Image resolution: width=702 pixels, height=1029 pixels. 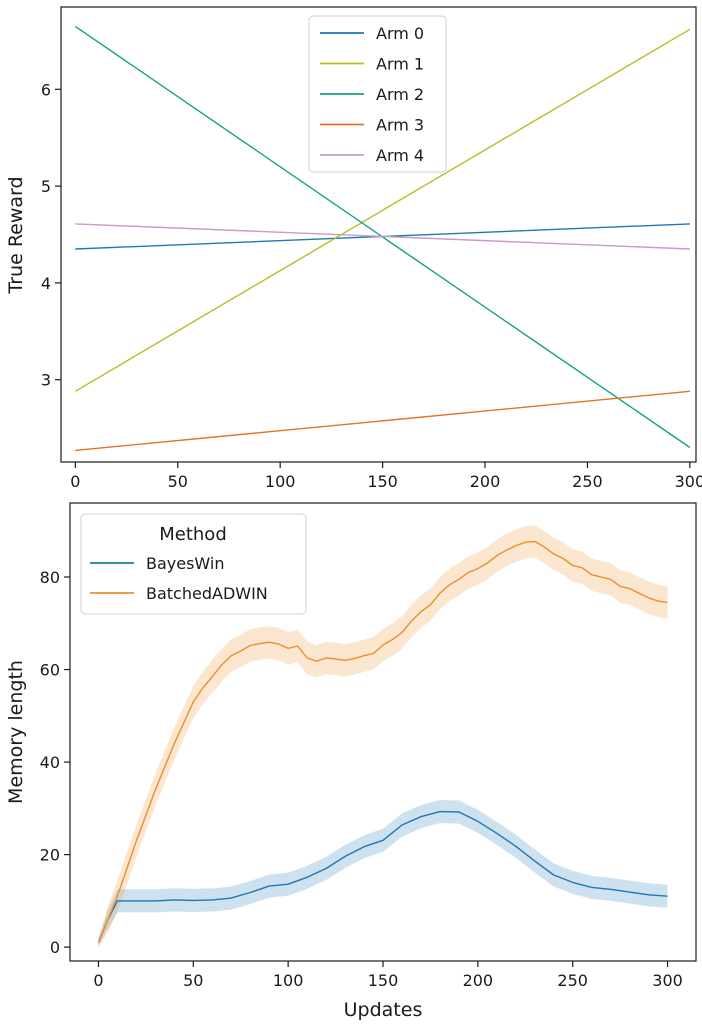 I want to click on top-chart-legend: Arm 0 Arm 1 Arm 2 Arm 3 Arm 4, so click(x=377, y=94).